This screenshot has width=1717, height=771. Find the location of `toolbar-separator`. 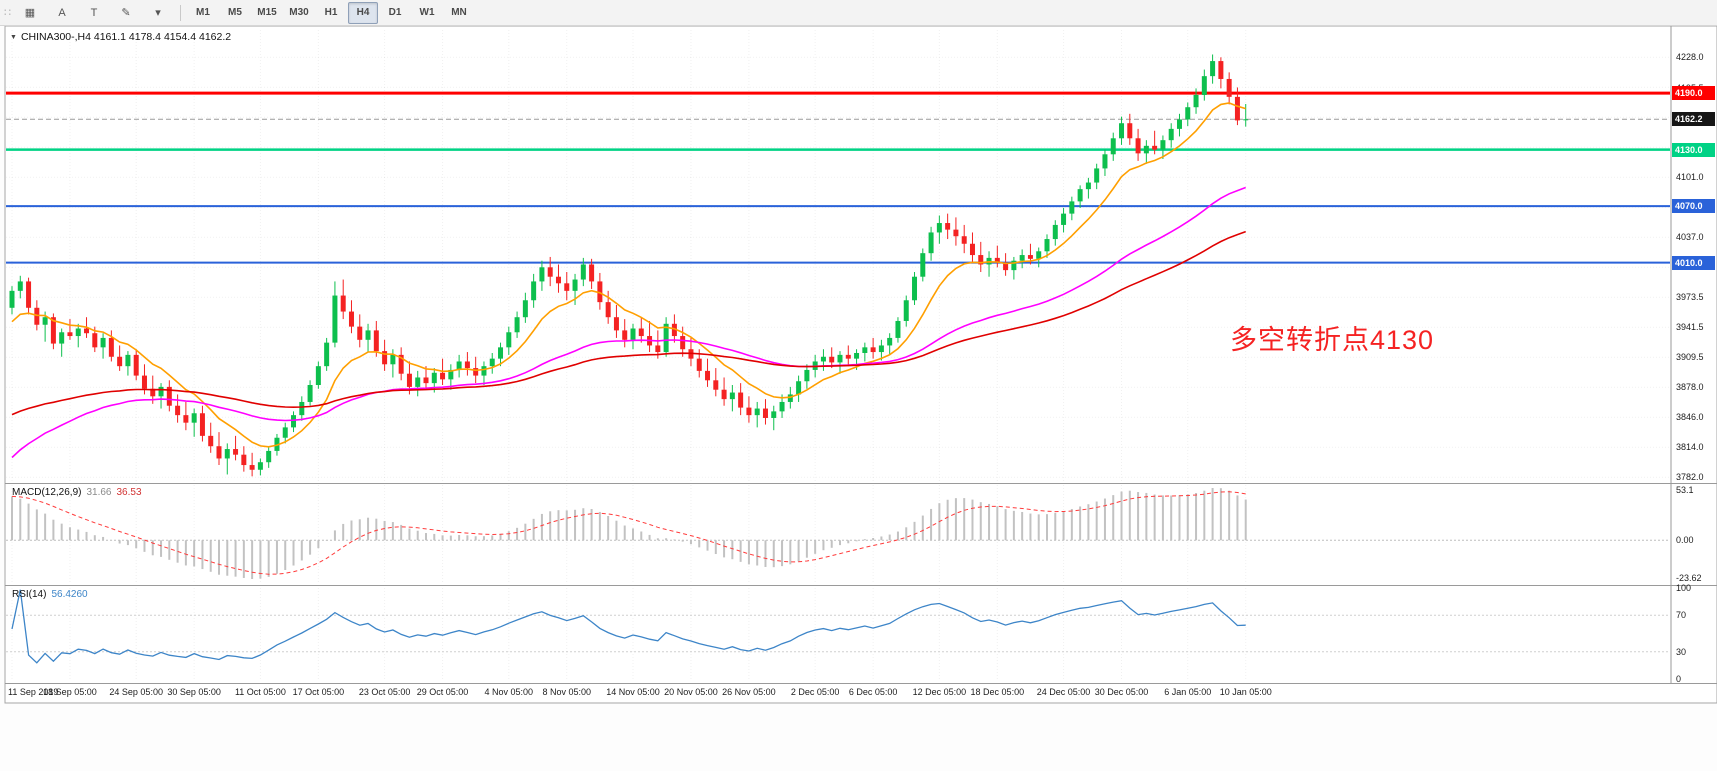

toolbar-separator is located at coordinates (180, 12).